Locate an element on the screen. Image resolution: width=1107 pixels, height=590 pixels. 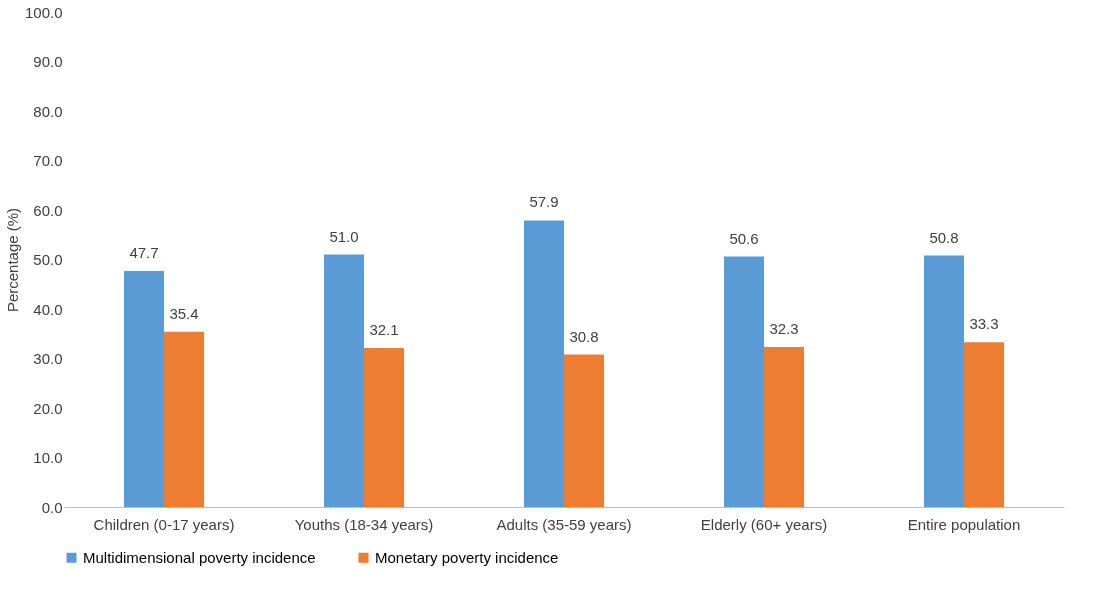
y-tick-label: 100.0 is located at coordinates (43, 12).